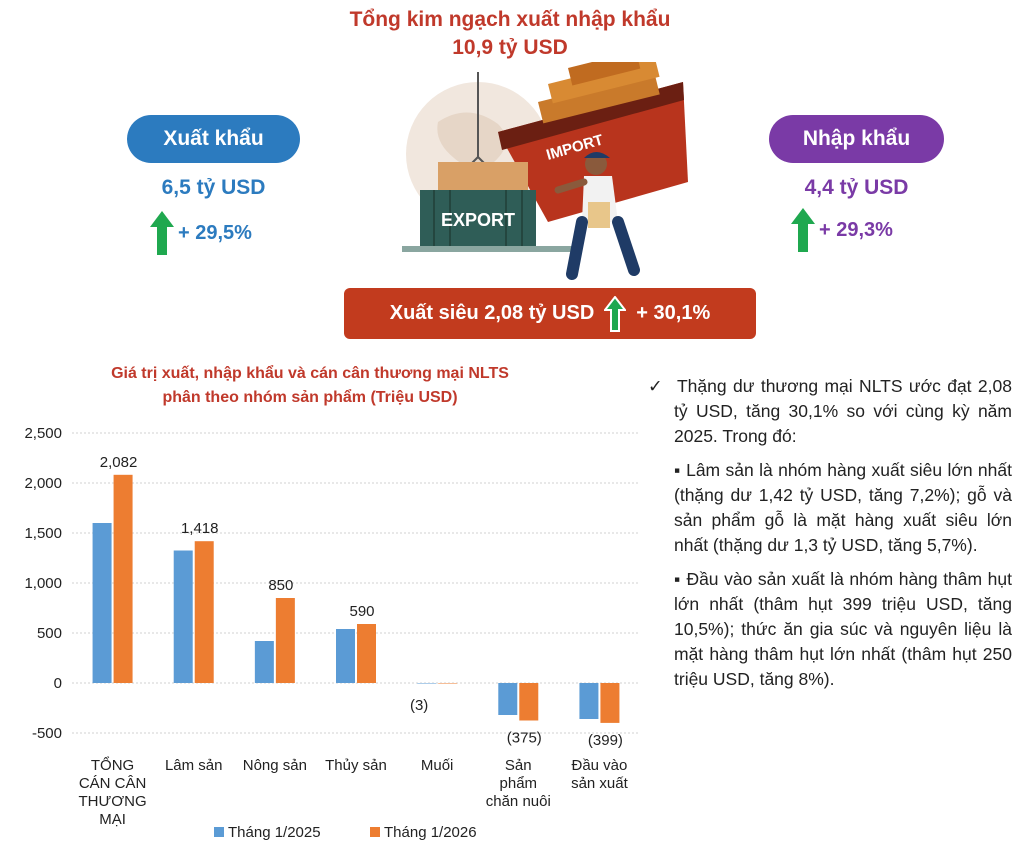  Describe the element at coordinates (113, 783) in the screenshot. I see `category-label: CÁN CÂN` at that location.